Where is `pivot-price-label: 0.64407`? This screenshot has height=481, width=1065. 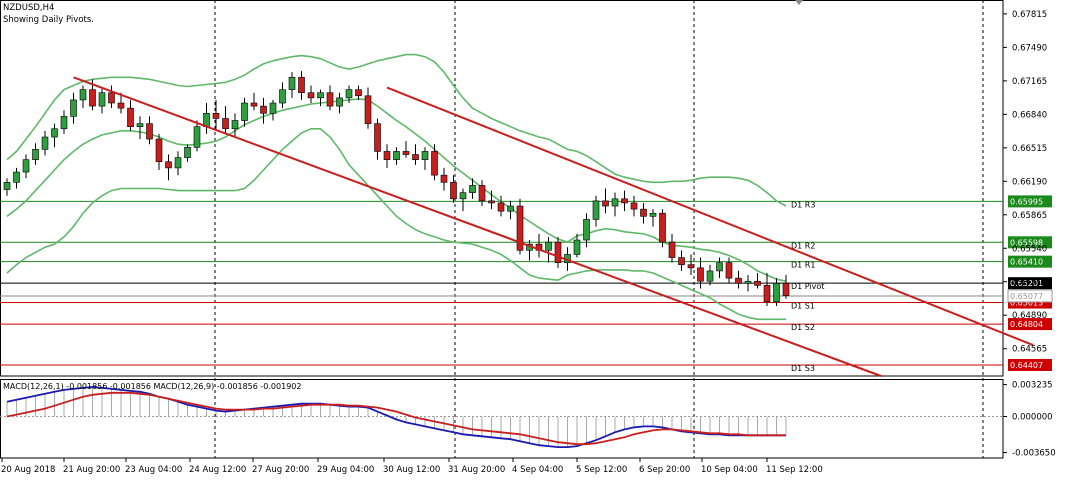 pivot-price-label: 0.64407 is located at coordinates (1026, 365).